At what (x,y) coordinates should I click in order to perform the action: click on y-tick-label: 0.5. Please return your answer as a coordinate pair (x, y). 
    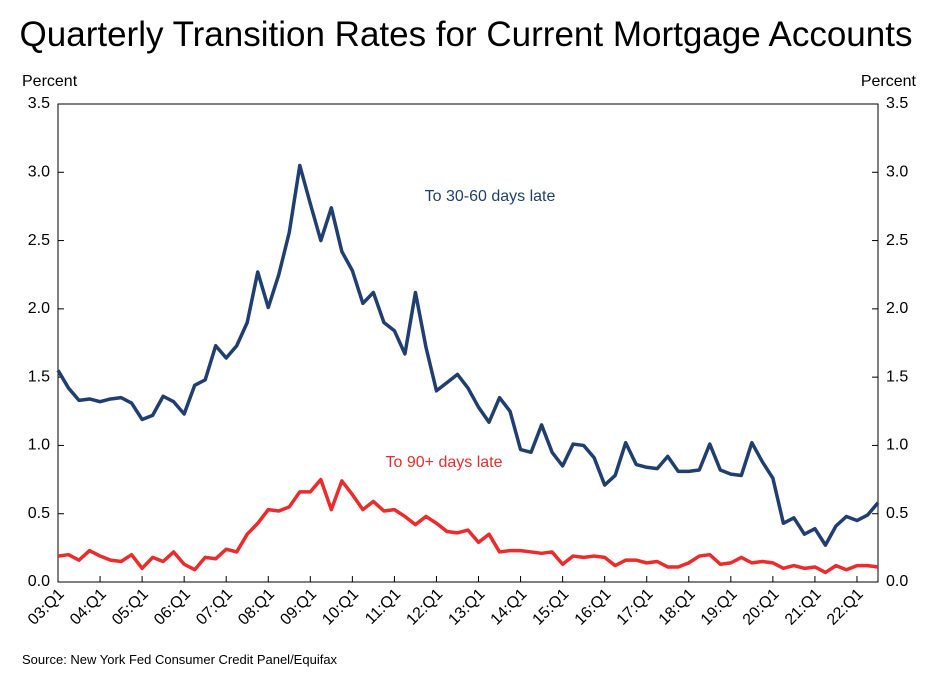
    Looking at the image, I should click on (39, 513).